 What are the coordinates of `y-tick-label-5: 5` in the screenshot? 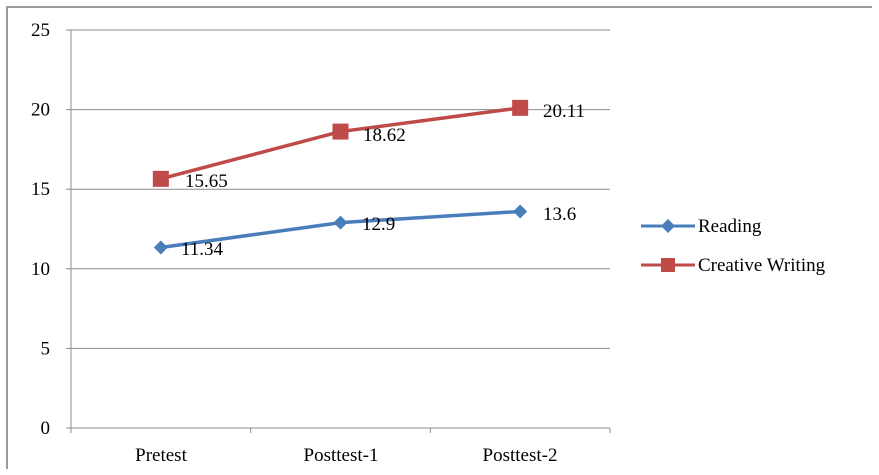 It's located at (46, 348).